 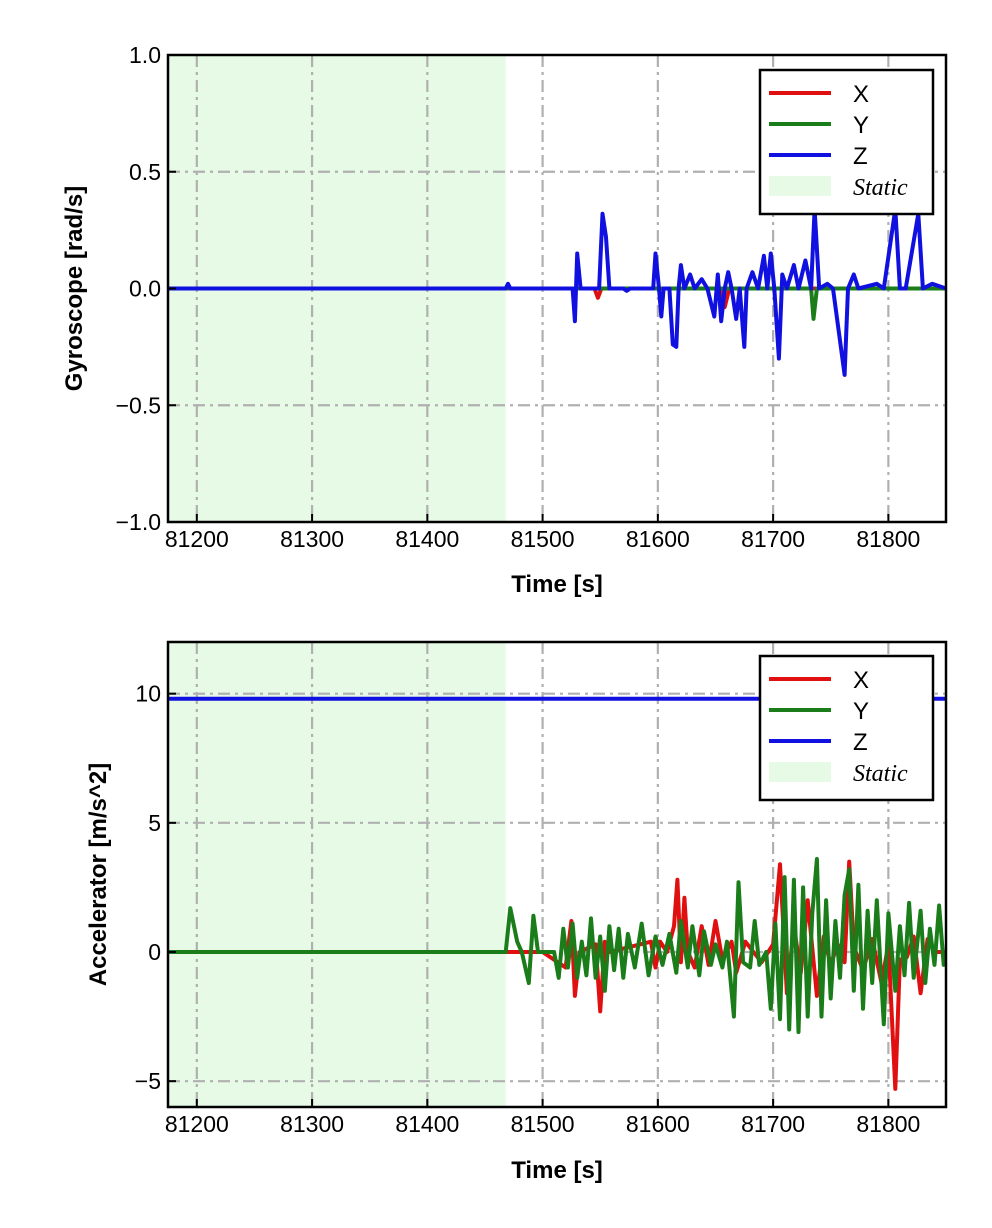 I want to click on static-region, so click(x=337, y=874).